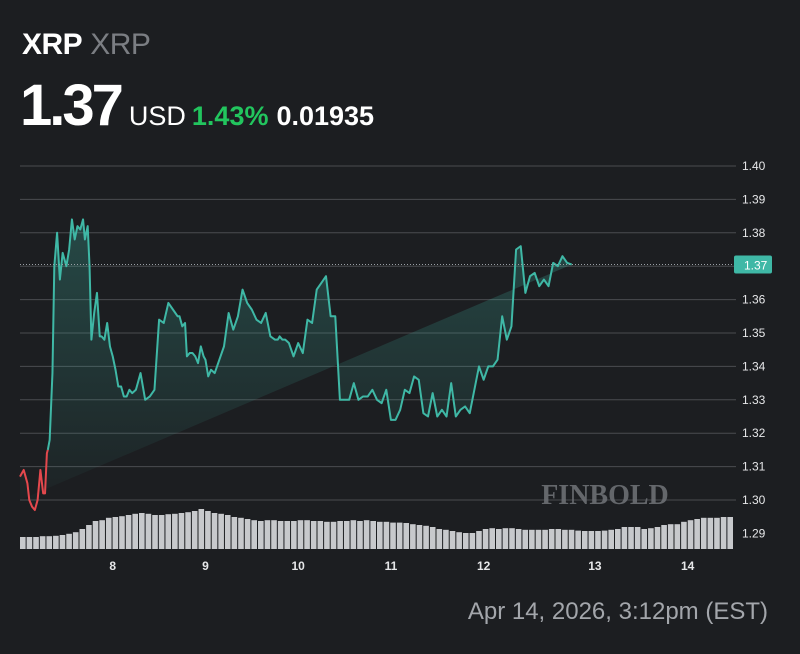 Image resolution: width=800 pixels, height=654 pixels. Describe the element at coordinates (754, 333) in the screenshot. I see `y-tick-label: 1.35` at that location.